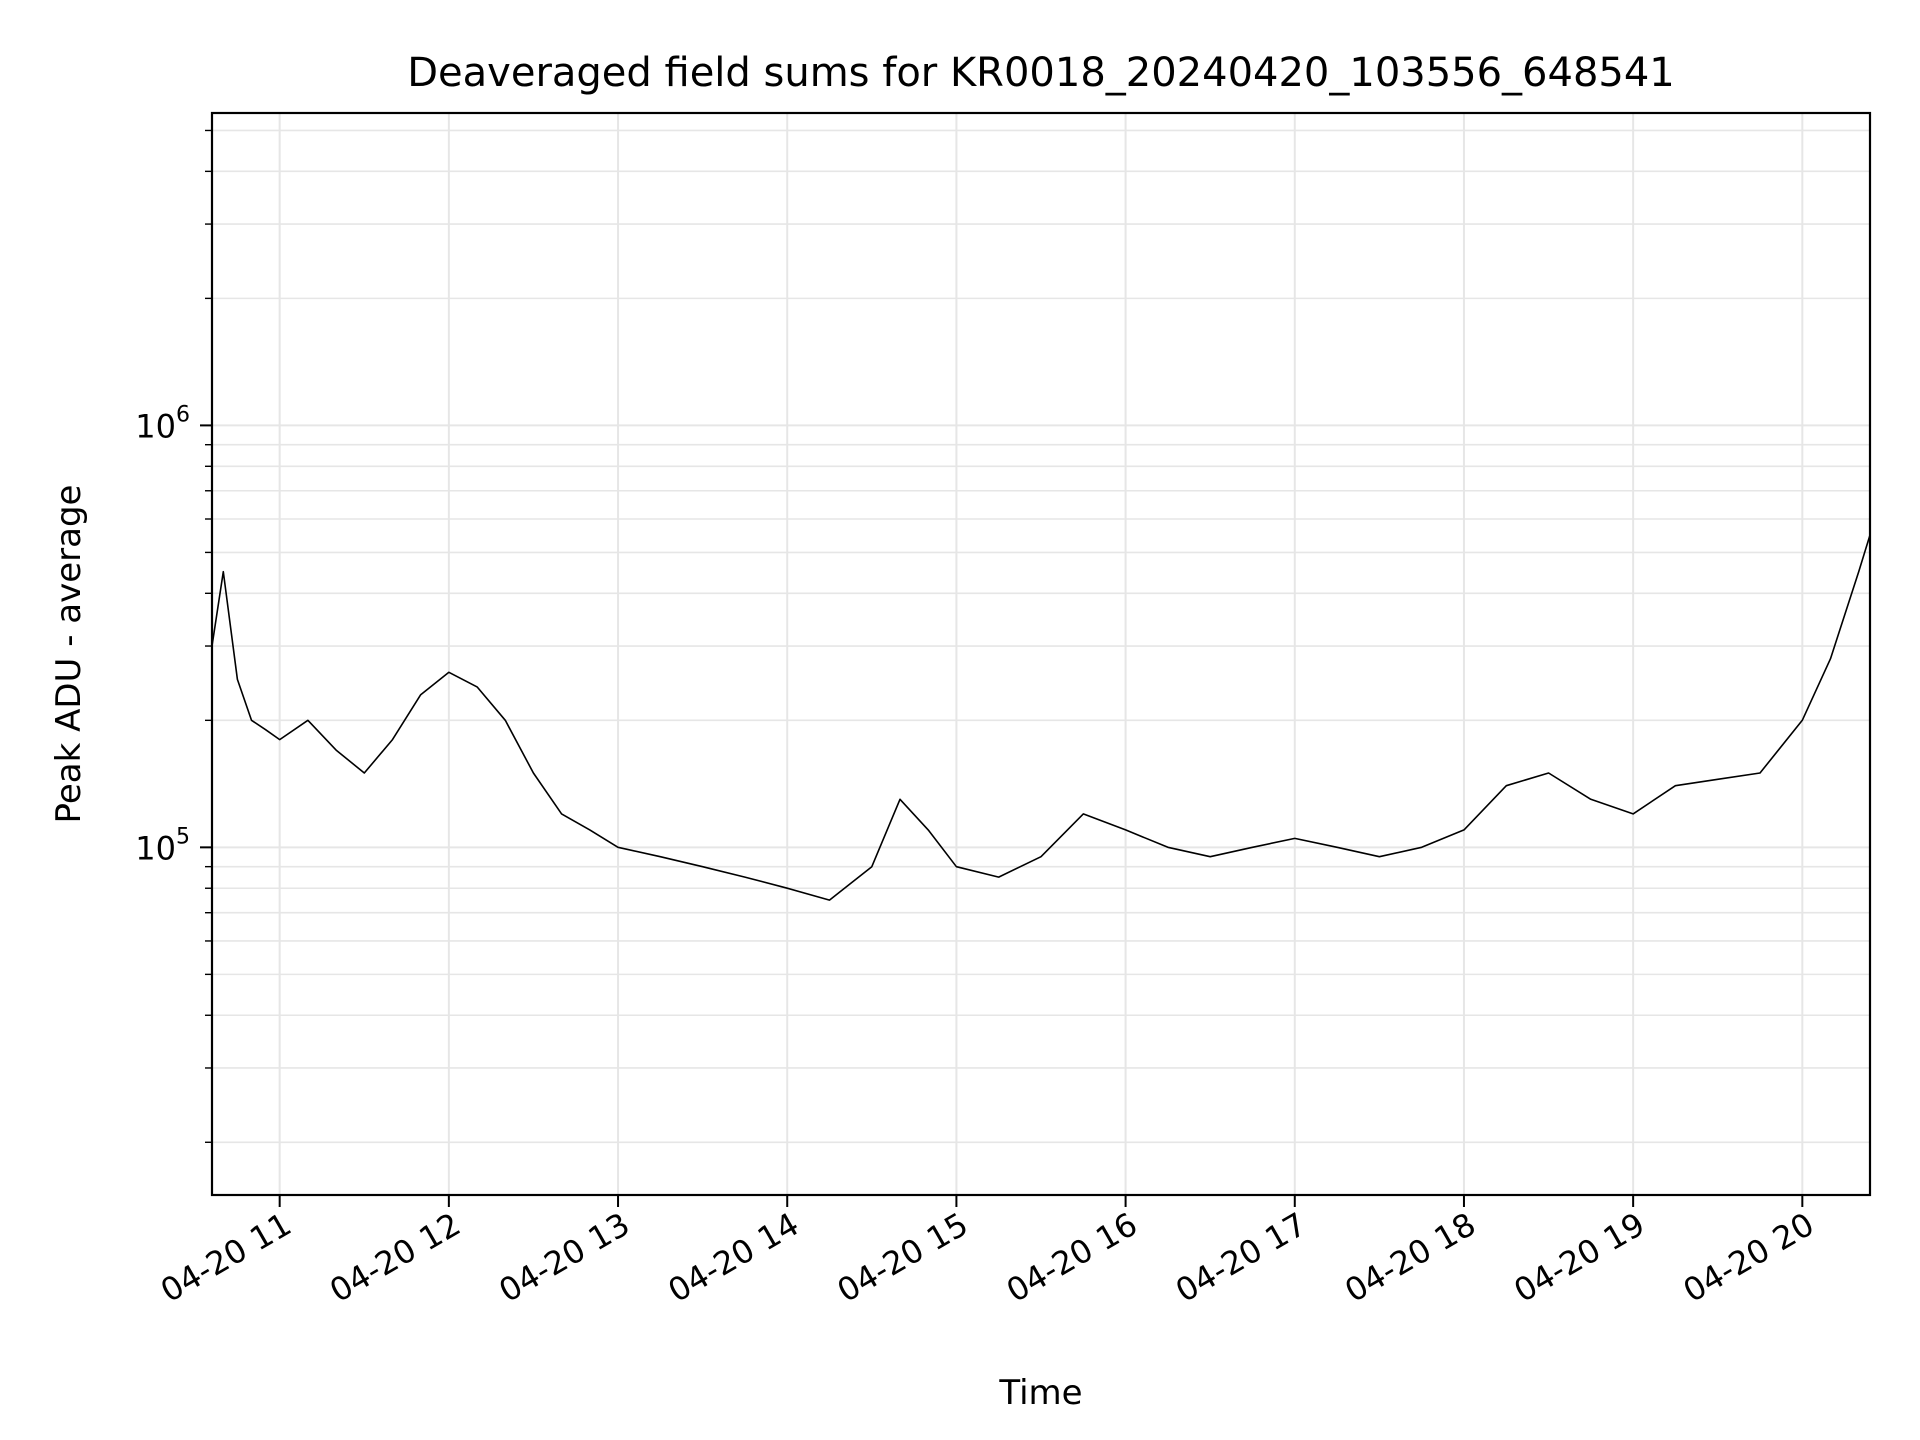 This screenshot has width=1920, height=1440. Describe the element at coordinates (183, 414) in the screenshot. I see `y-tick-label-exponent: 6` at that location.